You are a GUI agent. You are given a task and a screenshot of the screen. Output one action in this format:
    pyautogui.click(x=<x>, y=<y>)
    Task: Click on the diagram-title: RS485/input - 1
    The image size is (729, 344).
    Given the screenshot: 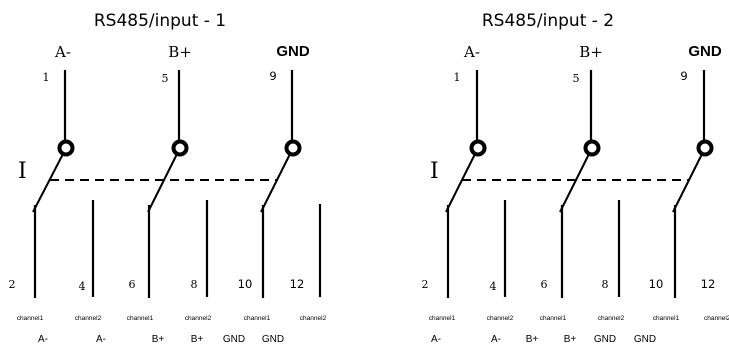 What is the action you would take?
    pyautogui.click(x=160, y=21)
    